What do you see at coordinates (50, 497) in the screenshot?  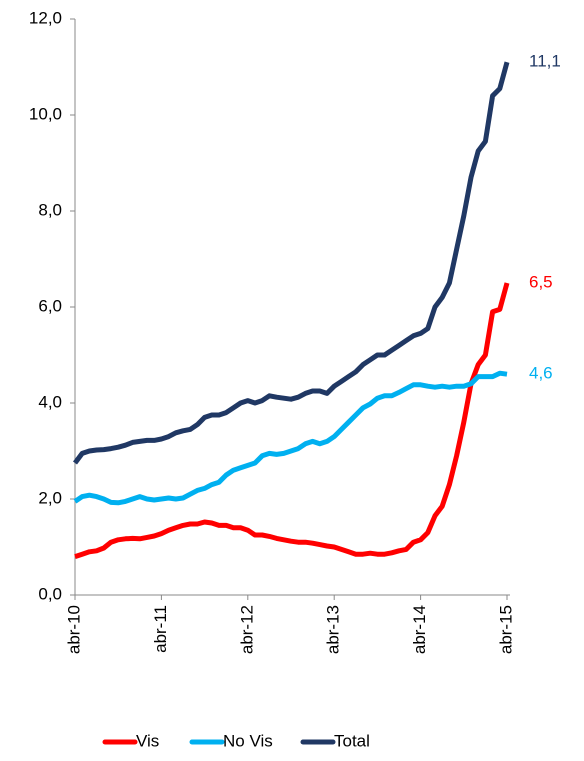 I see `y-tick-label: 2,0` at bounding box center [50, 497].